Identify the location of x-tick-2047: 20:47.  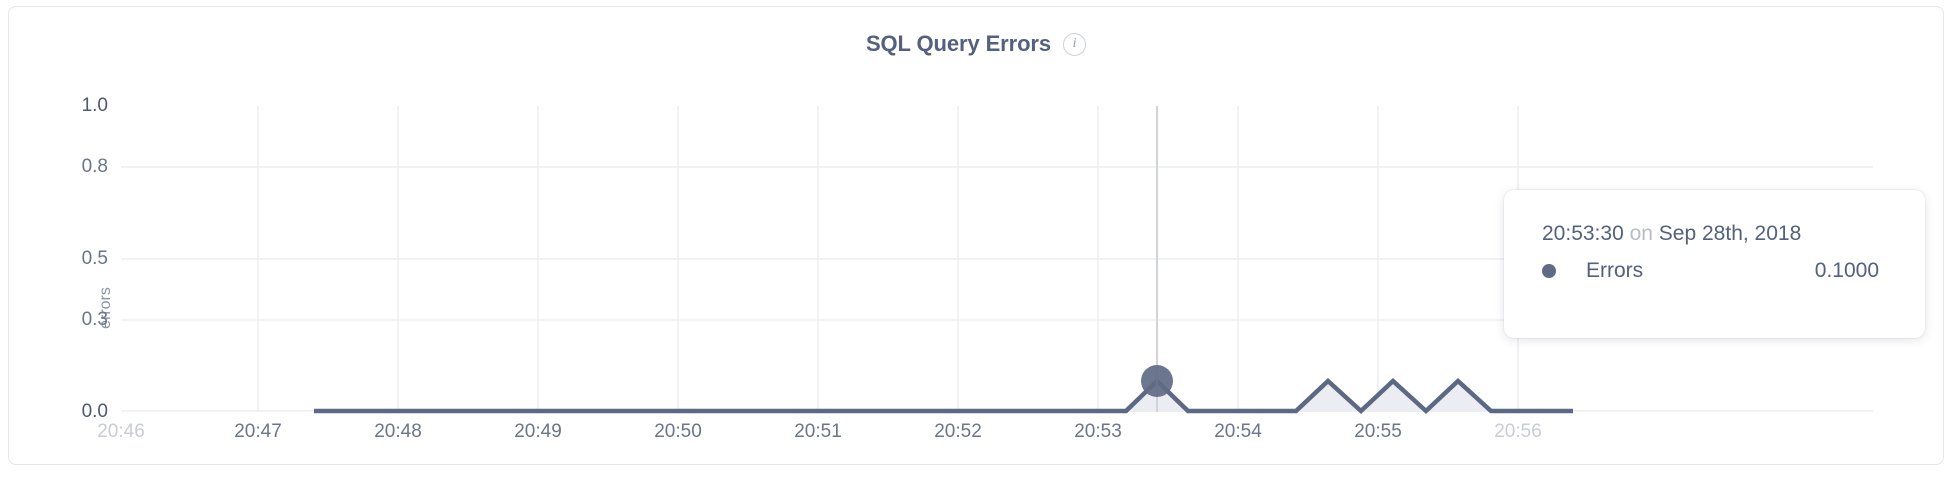
(258, 431).